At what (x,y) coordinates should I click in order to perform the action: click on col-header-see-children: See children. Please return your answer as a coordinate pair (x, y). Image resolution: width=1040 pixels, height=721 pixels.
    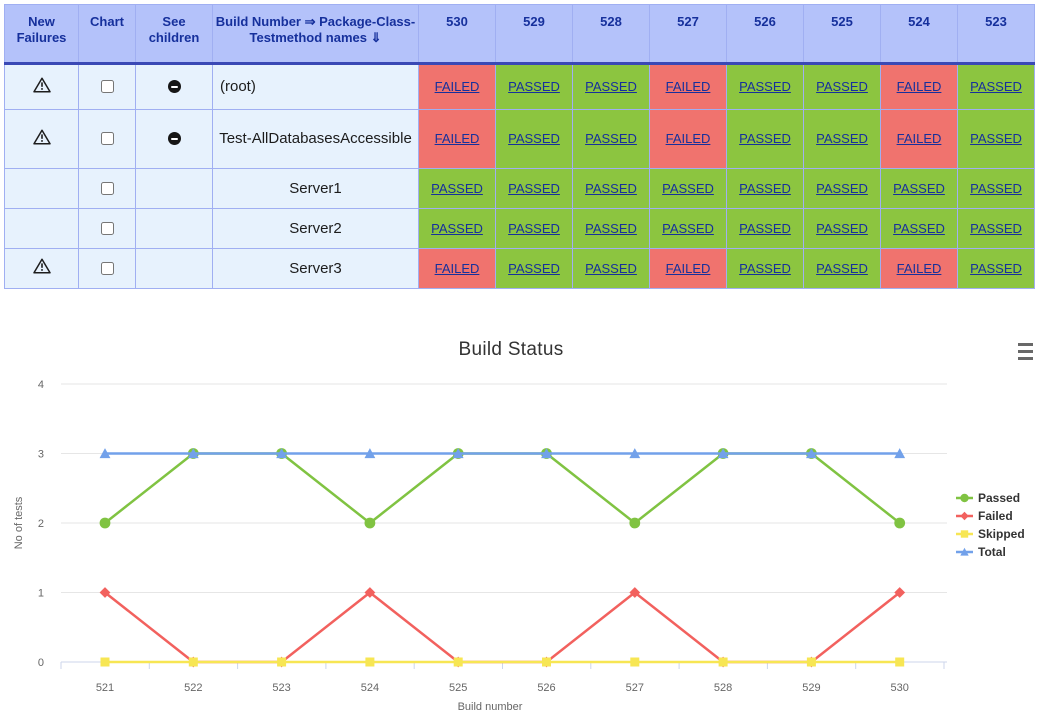
    Looking at the image, I should click on (174, 34).